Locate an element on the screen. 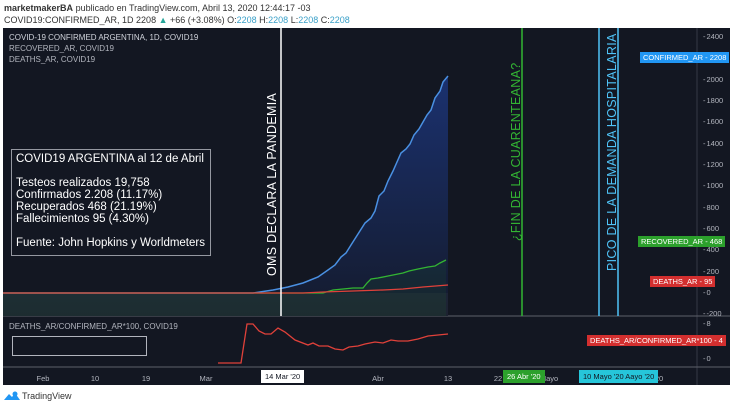  date-label-26abr: 26 Abr '20 is located at coordinates (524, 376).